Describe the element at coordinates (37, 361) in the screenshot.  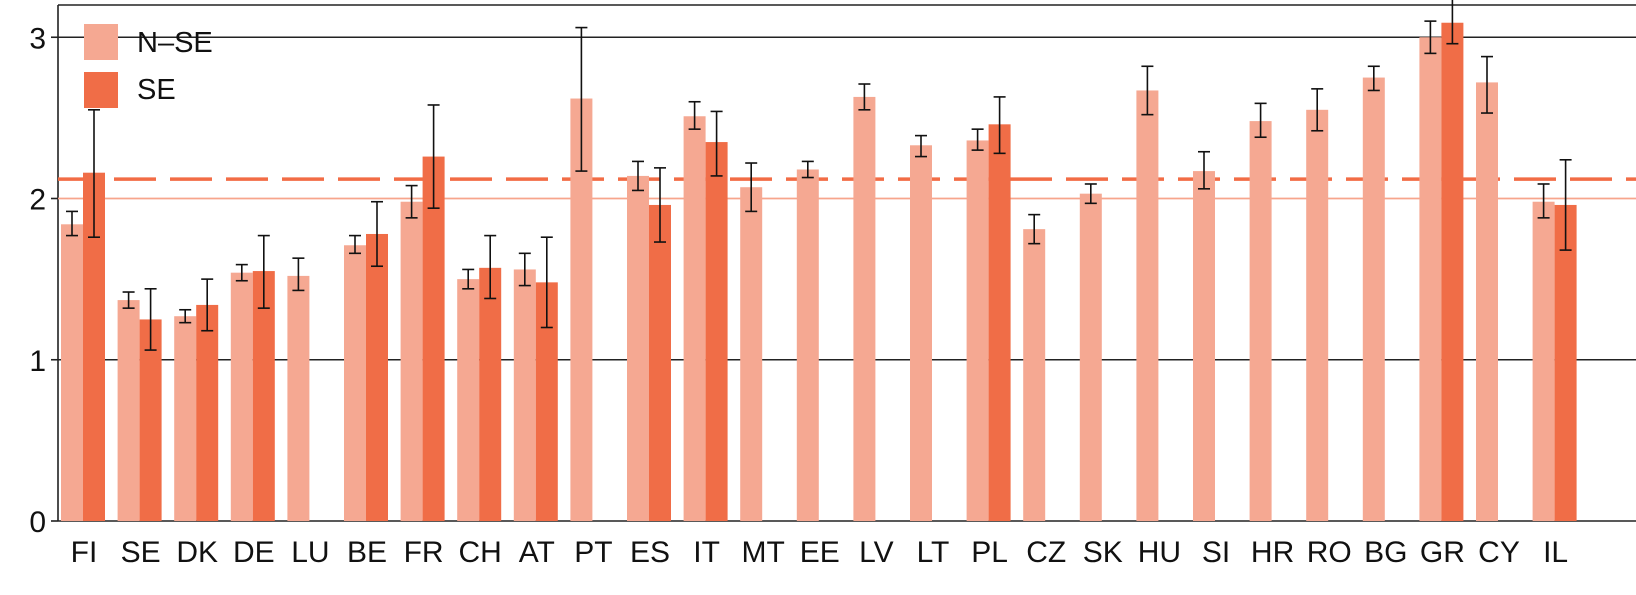
I see `y-tick-label: 1` at that location.